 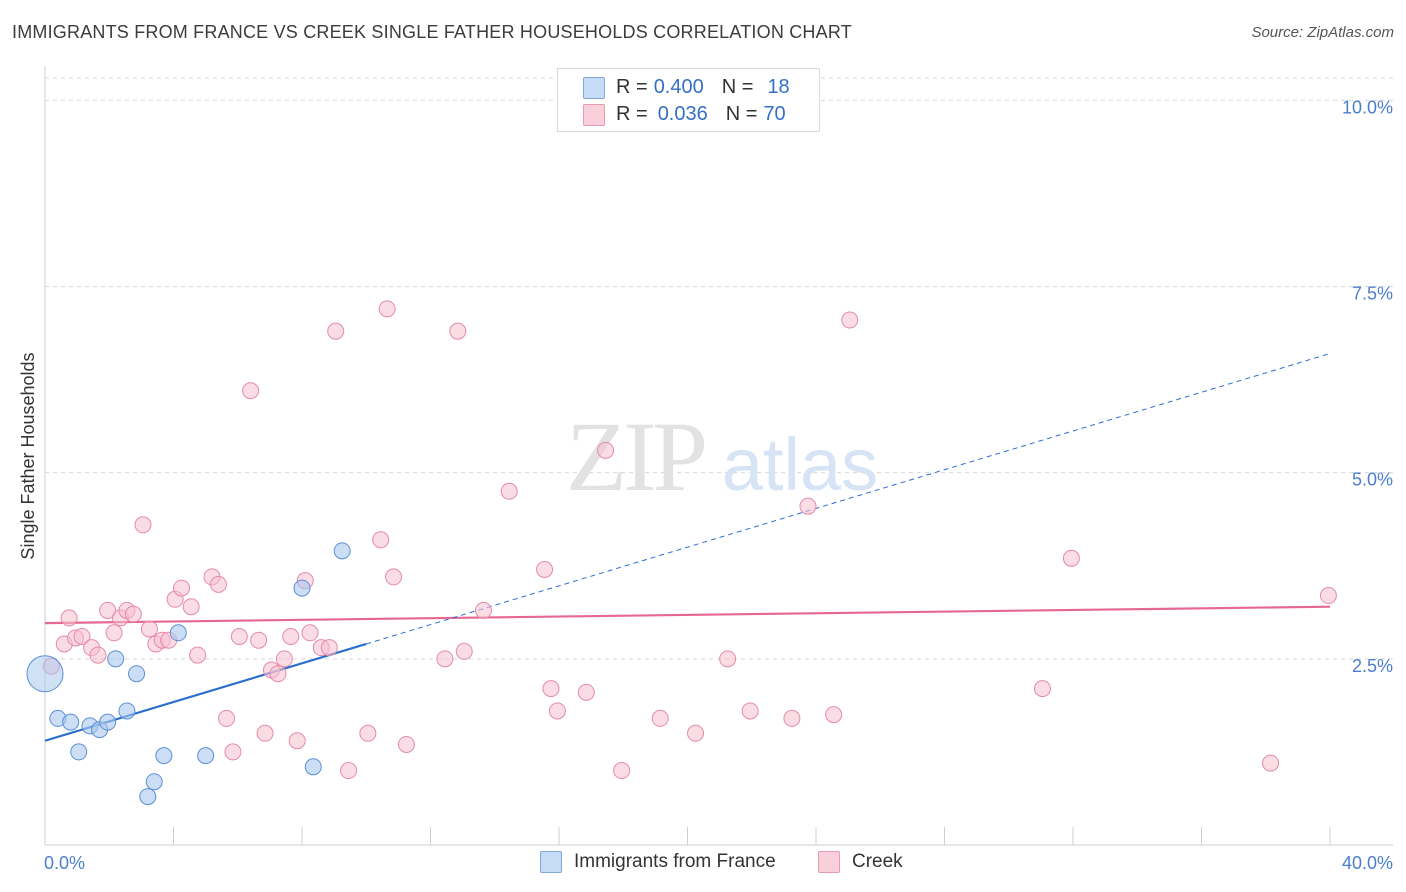 I want to click on y-tick-label: 2.5%, so click(x=1372, y=666).